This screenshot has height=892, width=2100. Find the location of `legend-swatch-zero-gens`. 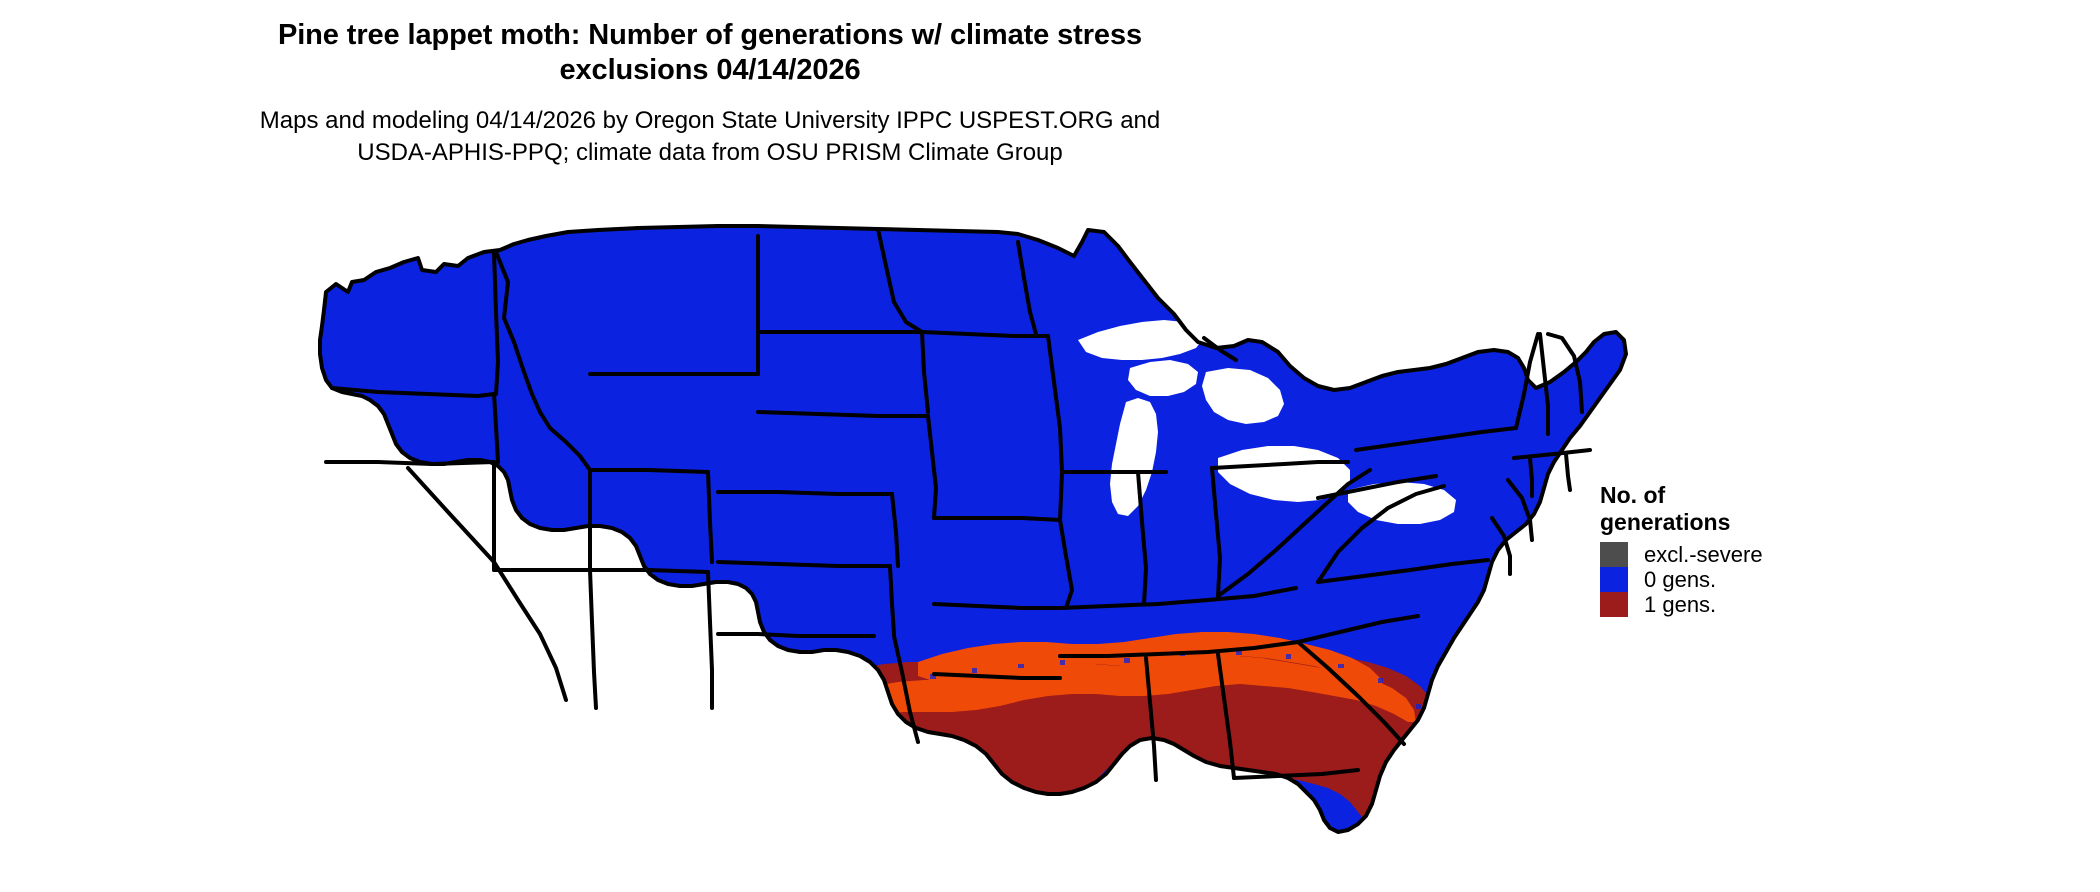

legend-swatch-zero-gens is located at coordinates (1614, 579).